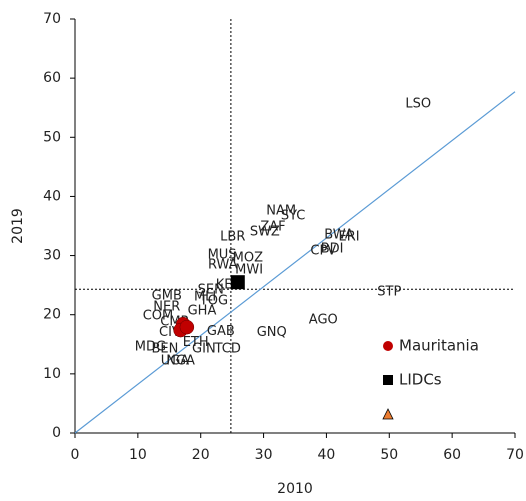 This screenshot has width=526, height=501. I want to click on y-tick-label: 30, so click(52, 256).